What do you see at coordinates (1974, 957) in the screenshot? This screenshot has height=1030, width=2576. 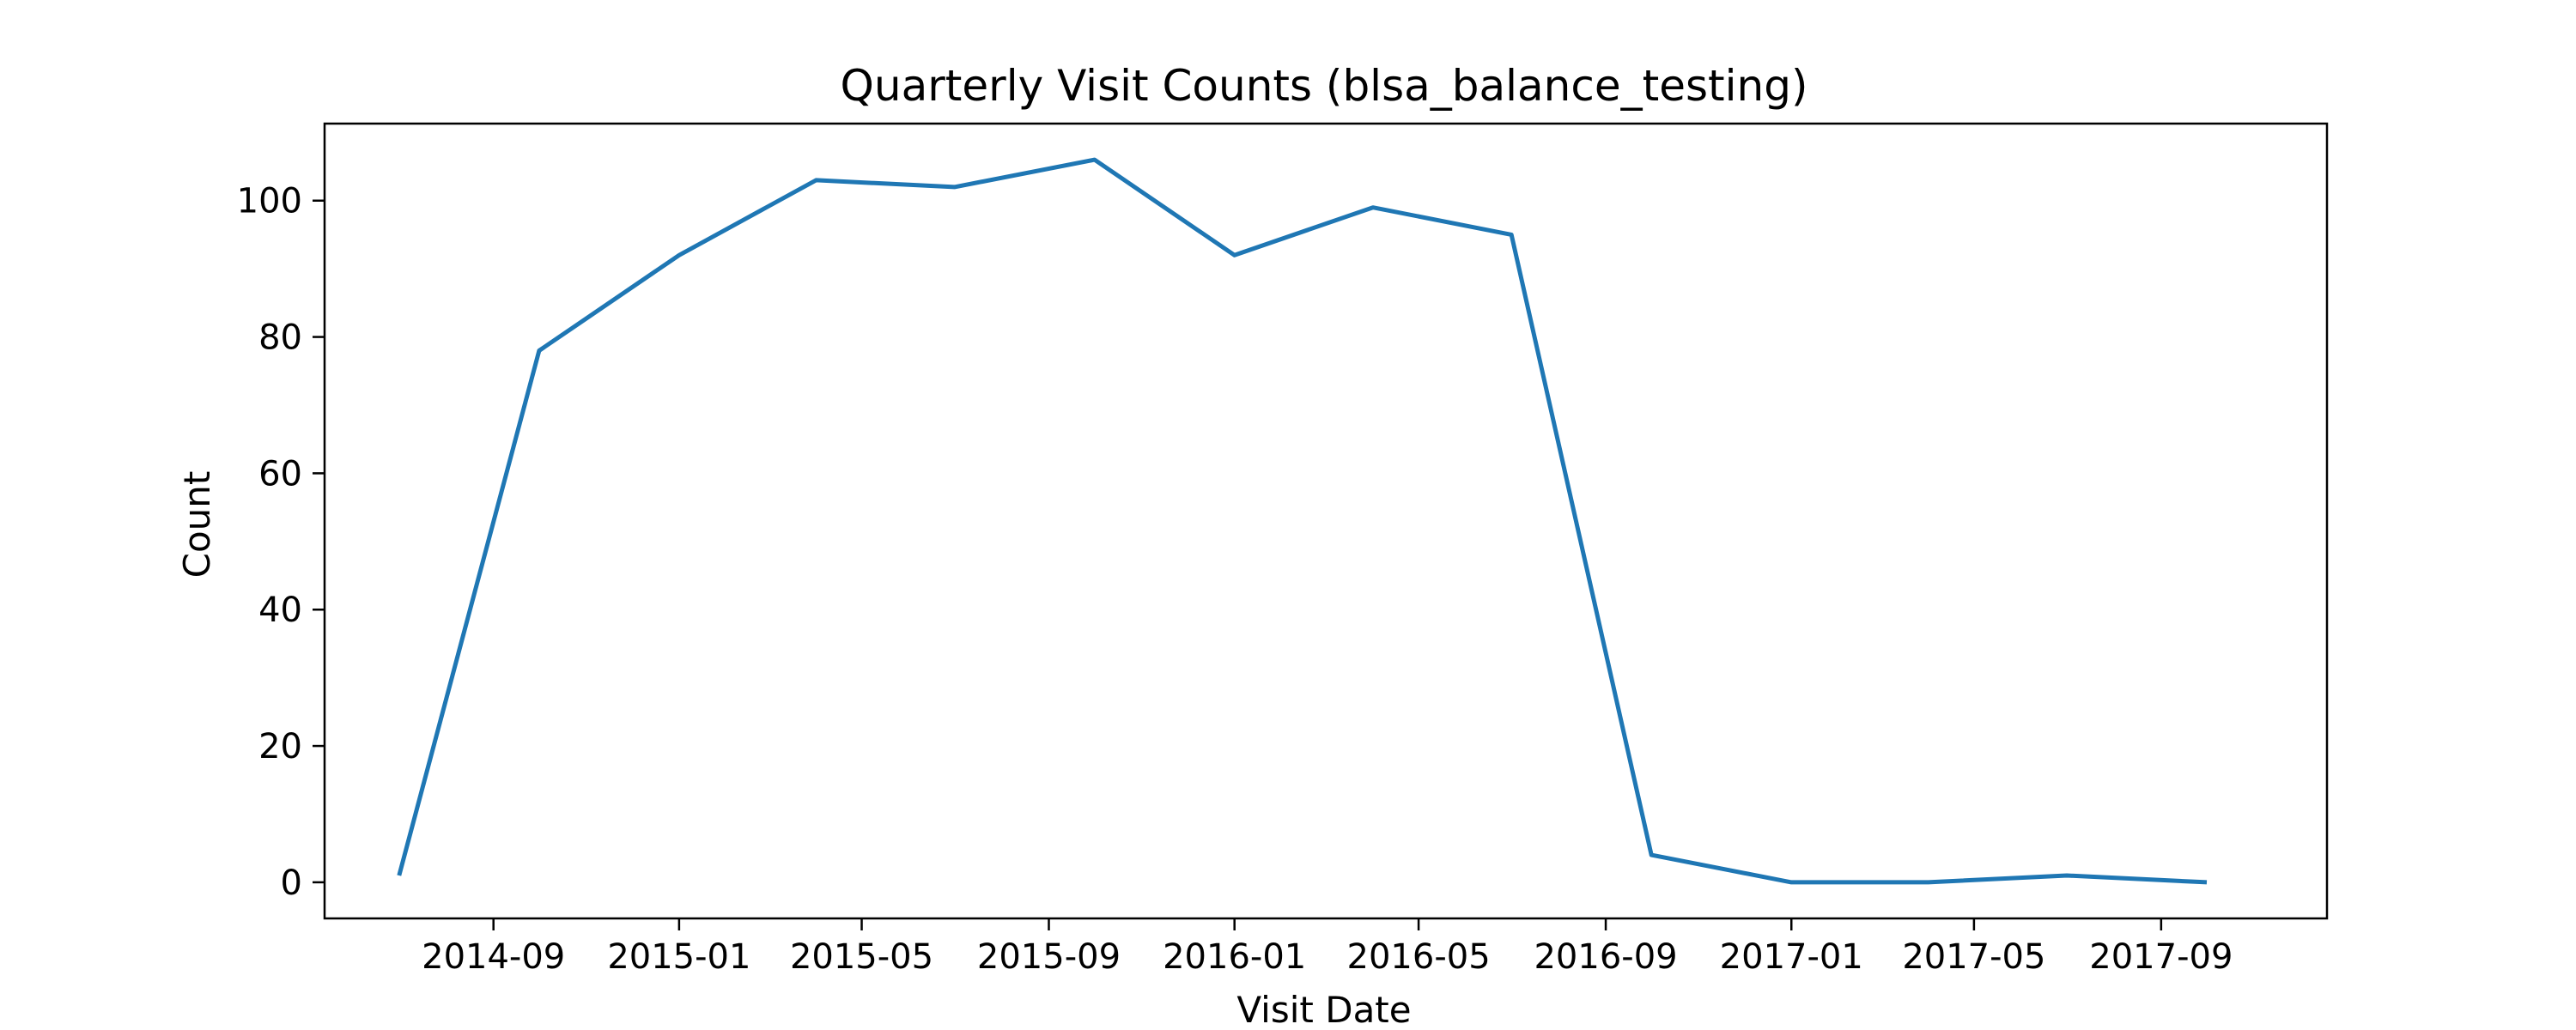 I see `x-tick-label: 2017-05` at bounding box center [1974, 957].